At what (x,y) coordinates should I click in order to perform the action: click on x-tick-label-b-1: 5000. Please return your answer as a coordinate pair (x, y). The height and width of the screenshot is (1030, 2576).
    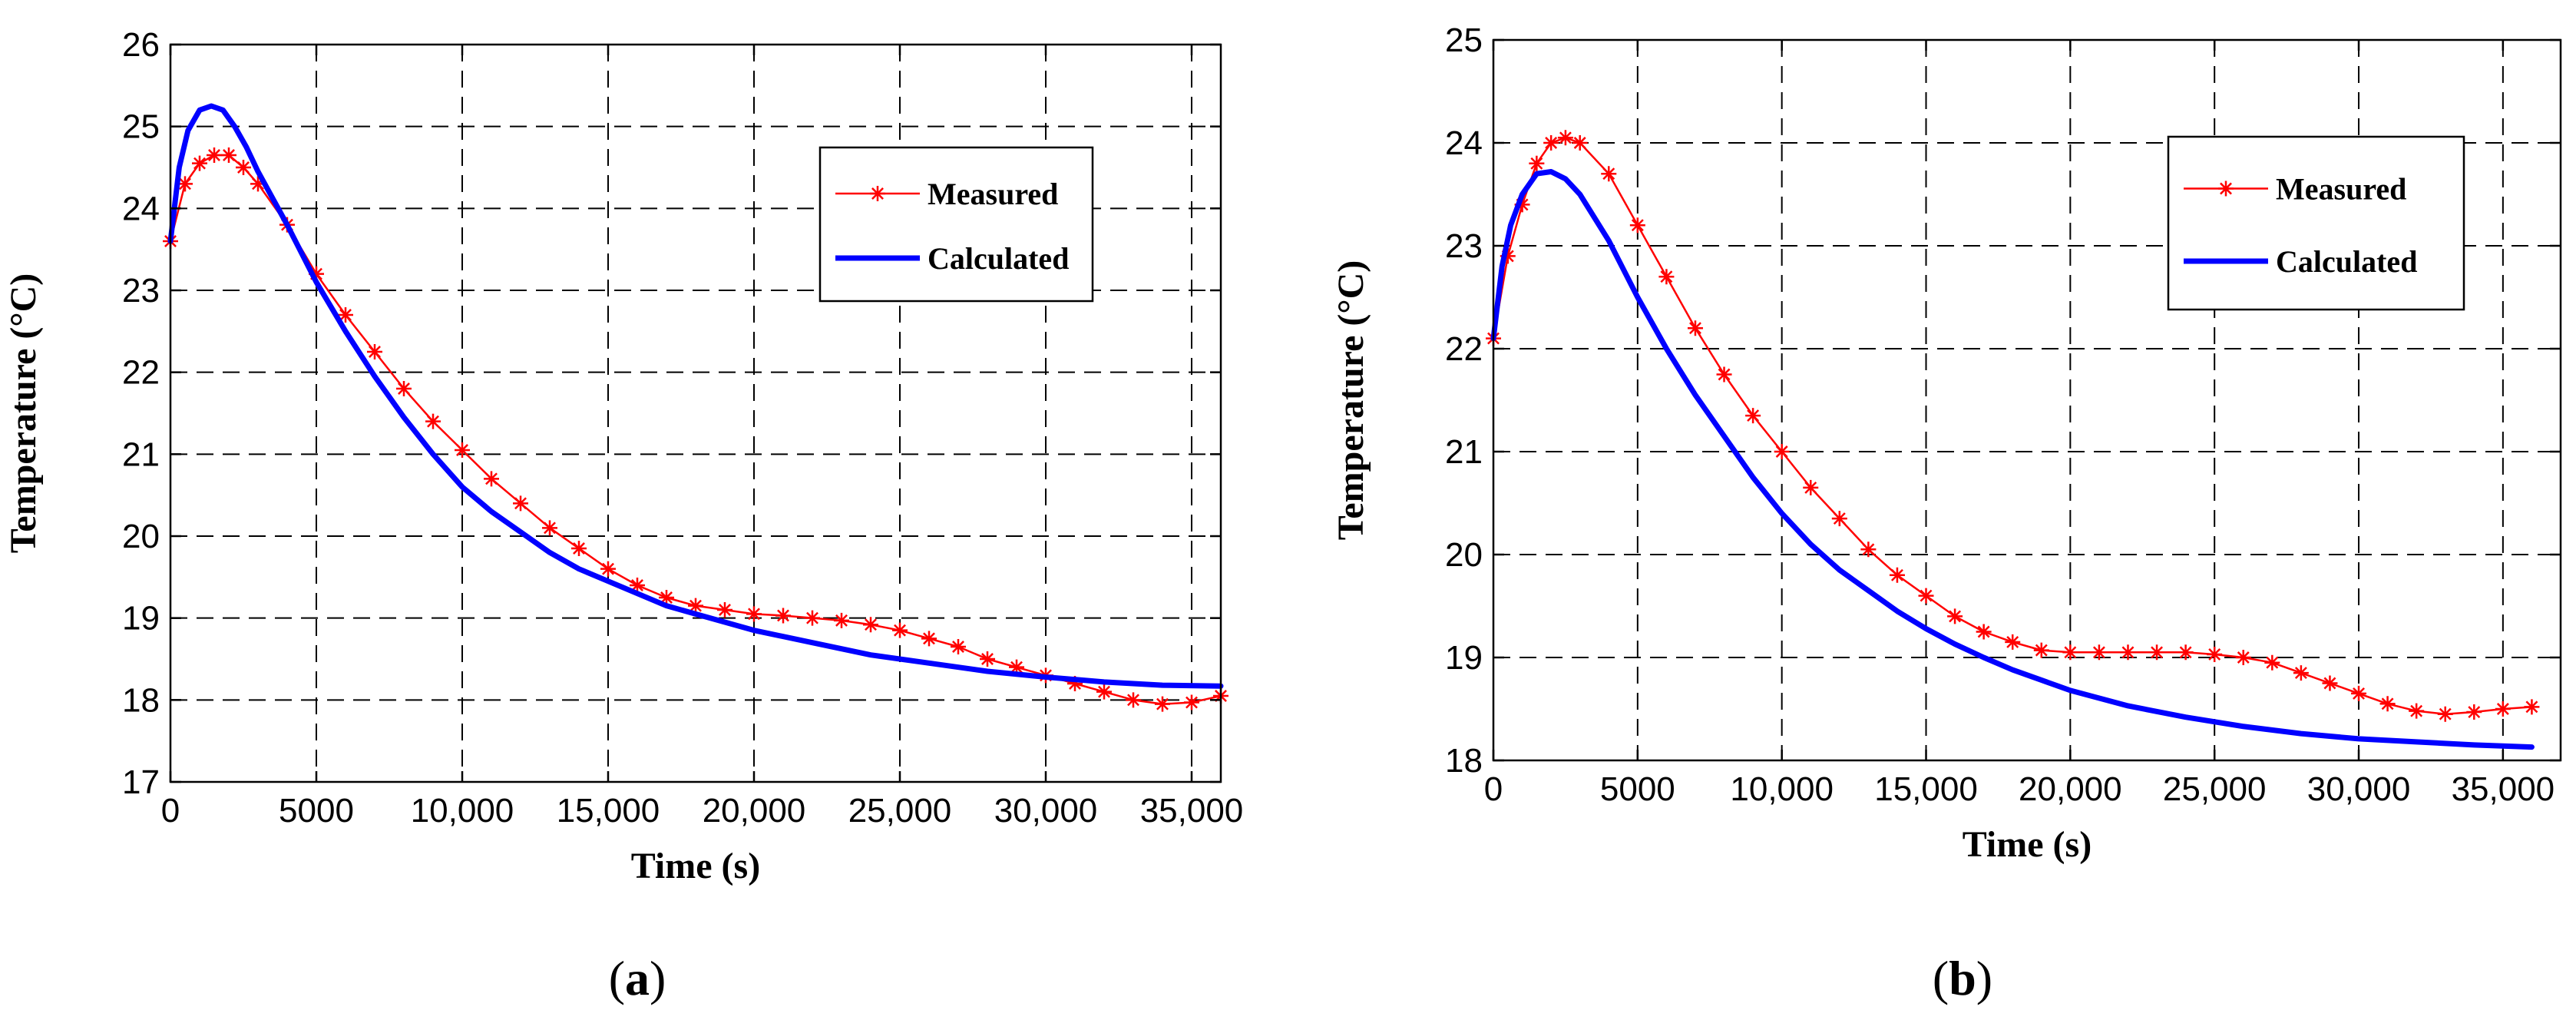
    Looking at the image, I should click on (1637, 789).